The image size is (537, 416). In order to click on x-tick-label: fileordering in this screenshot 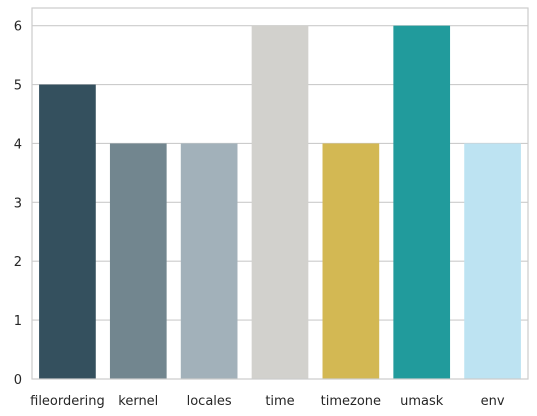, I will do `click(67, 401)`.